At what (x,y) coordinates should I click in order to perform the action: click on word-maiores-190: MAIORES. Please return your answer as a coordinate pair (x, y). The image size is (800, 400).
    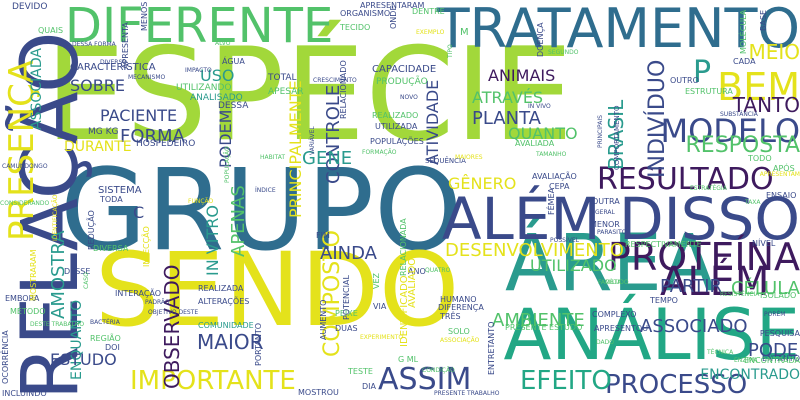
    Looking at the image, I should click on (469, 157).